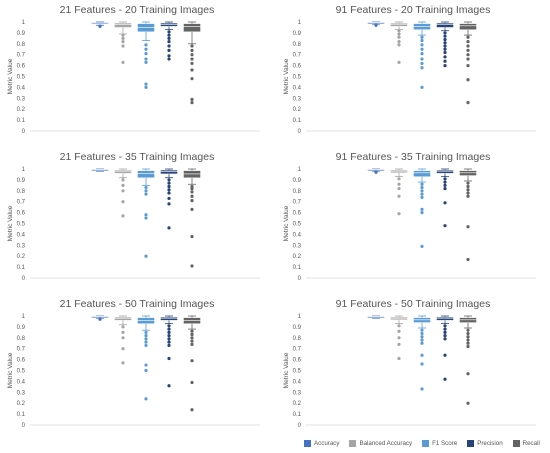 This screenshot has height=453, width=550. What do you see at coordinates (297, 257) in the screenshot?
I see `y-tick-label: 0.2` at bounding box center [297, 257].